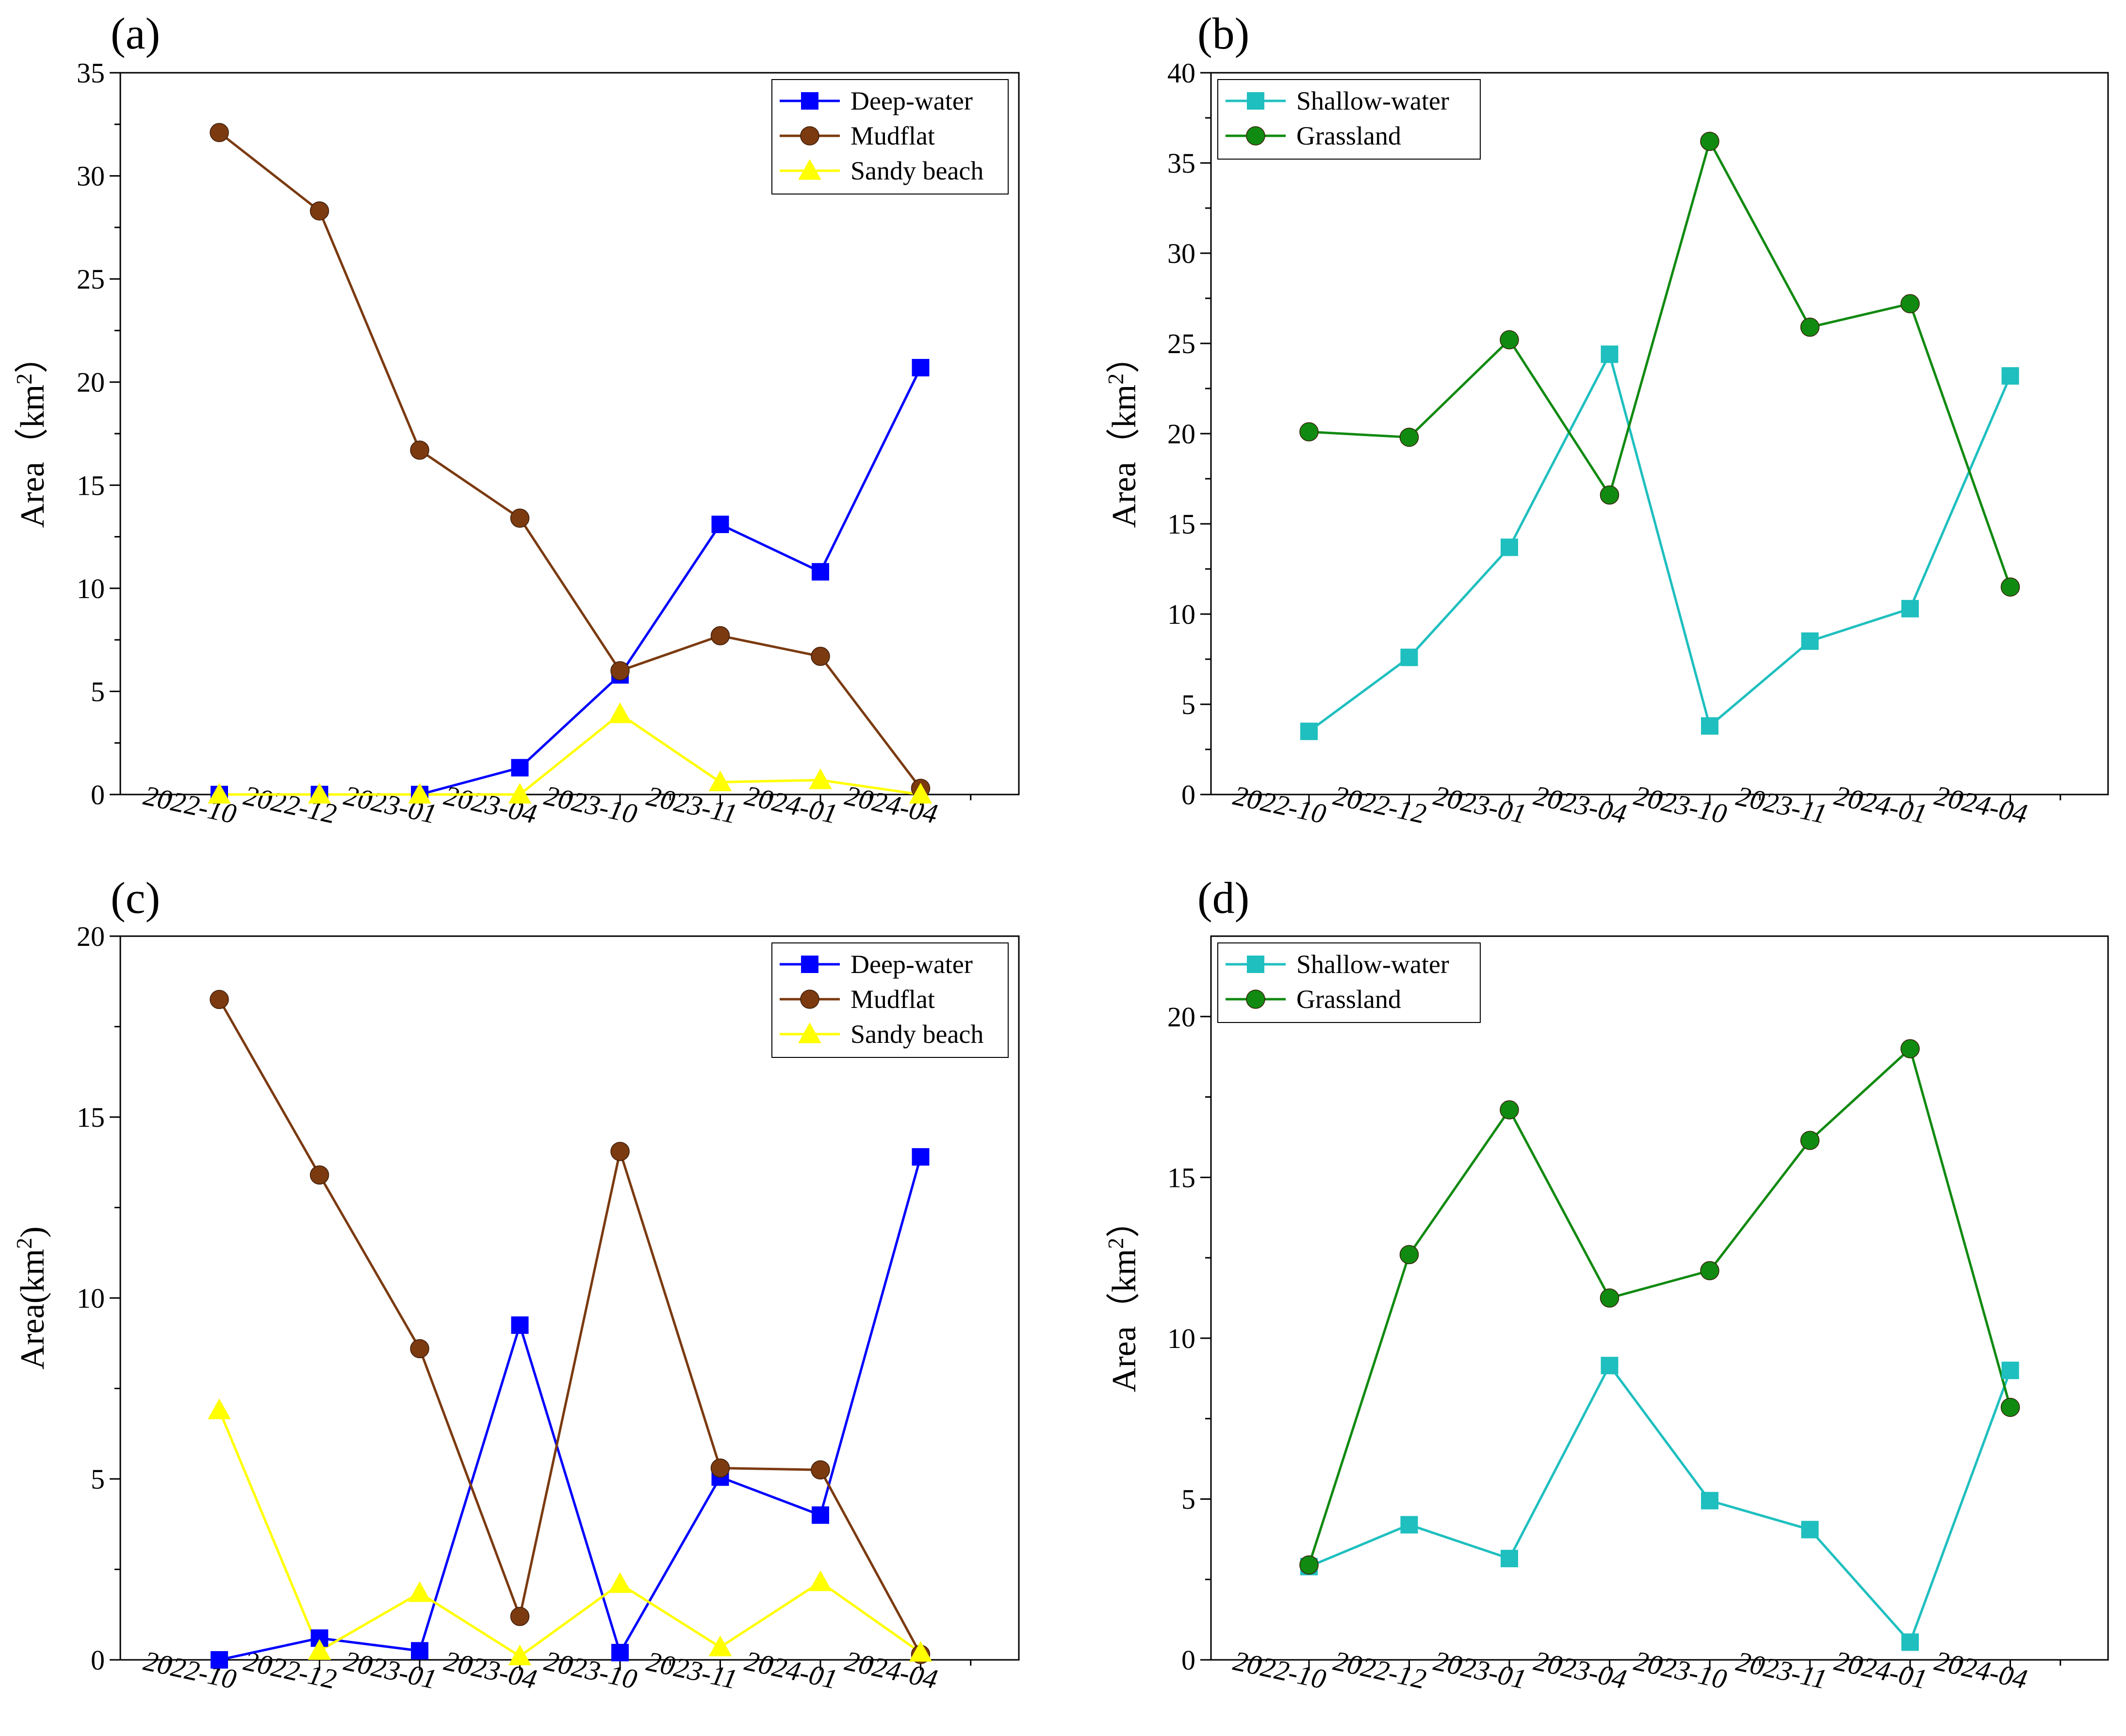  Describe the element at coordinates (1372, 964) in the screenshot. I see `legend-label-d-0: Shallow-water` at that location.